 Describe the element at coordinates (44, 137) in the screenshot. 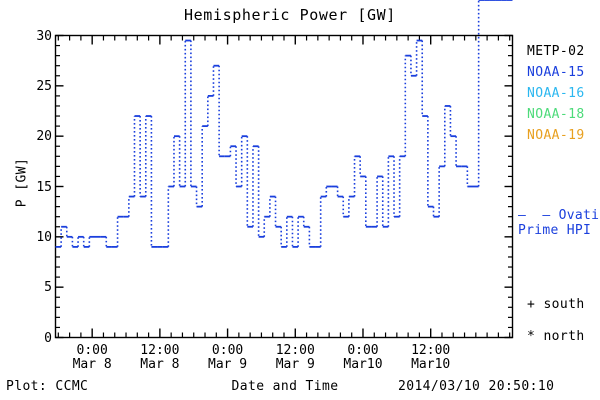

I see `y-tick-label: 20` at that location.